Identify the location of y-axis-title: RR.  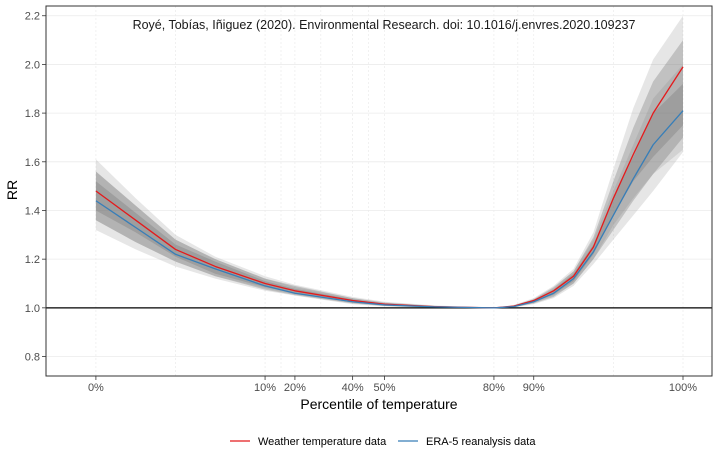
(12, 190).